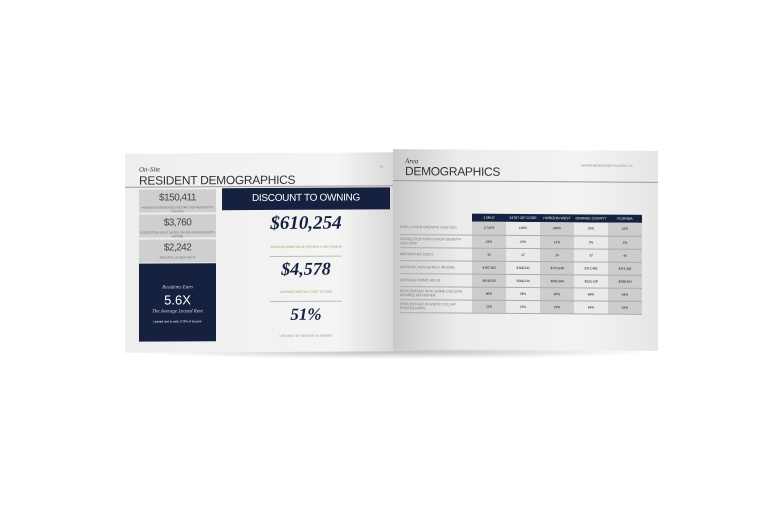  I want to click on row-label: Median Age (2021), so click(436, 254).